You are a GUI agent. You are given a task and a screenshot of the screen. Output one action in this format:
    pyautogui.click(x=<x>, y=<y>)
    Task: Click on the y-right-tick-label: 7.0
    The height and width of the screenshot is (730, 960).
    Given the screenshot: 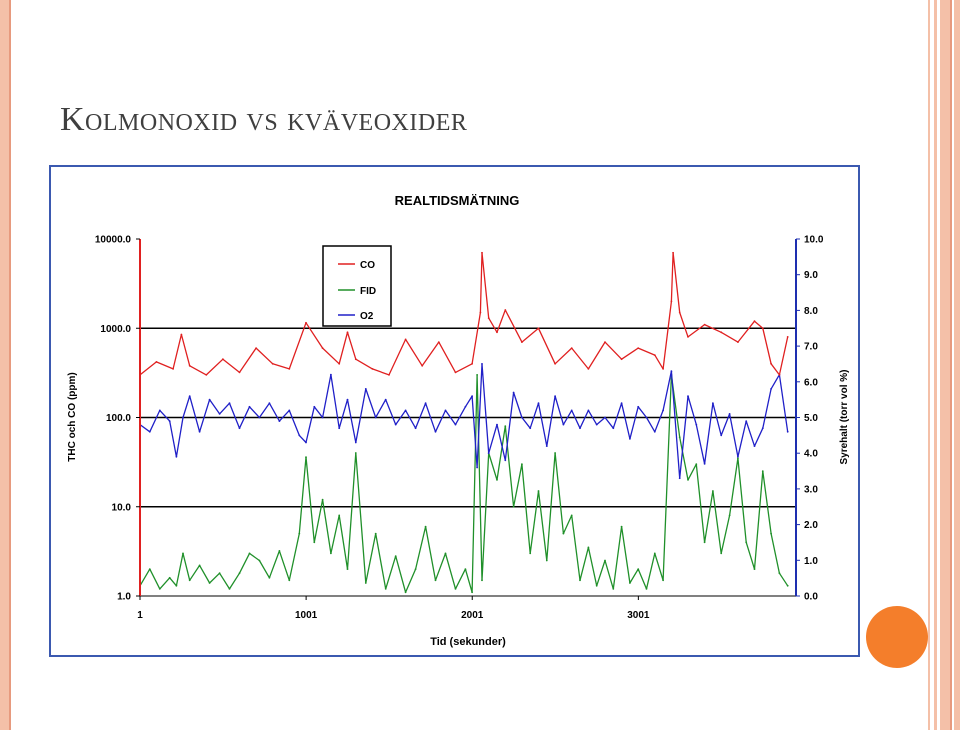 What is the action you would take?
    pyautogui.click(x=811, y=347)
    